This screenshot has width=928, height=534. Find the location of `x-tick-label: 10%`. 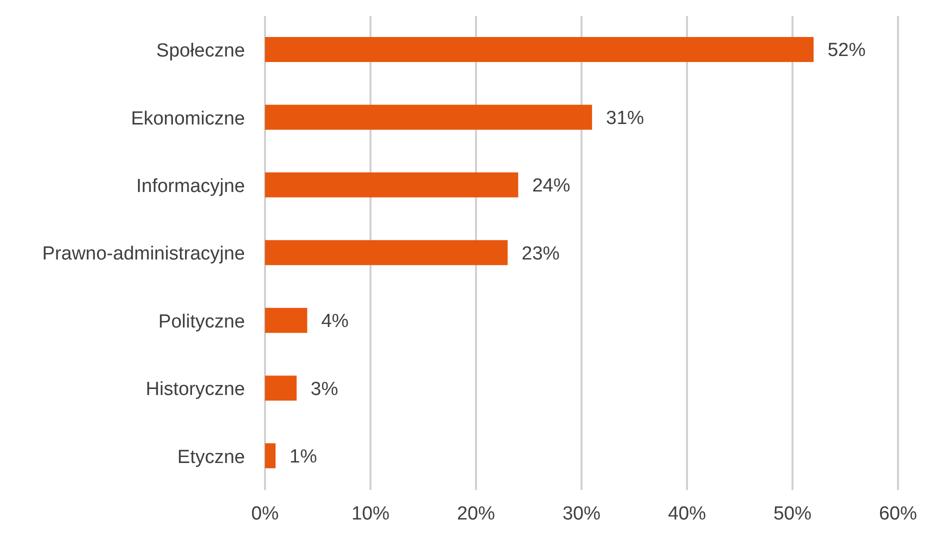

x-tick-label: 10% is located at coordinates (370, 513).